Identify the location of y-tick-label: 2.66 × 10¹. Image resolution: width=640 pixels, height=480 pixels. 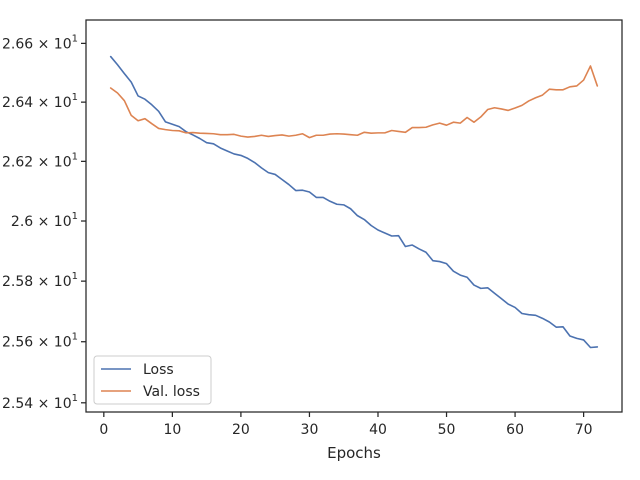
(40, 42).